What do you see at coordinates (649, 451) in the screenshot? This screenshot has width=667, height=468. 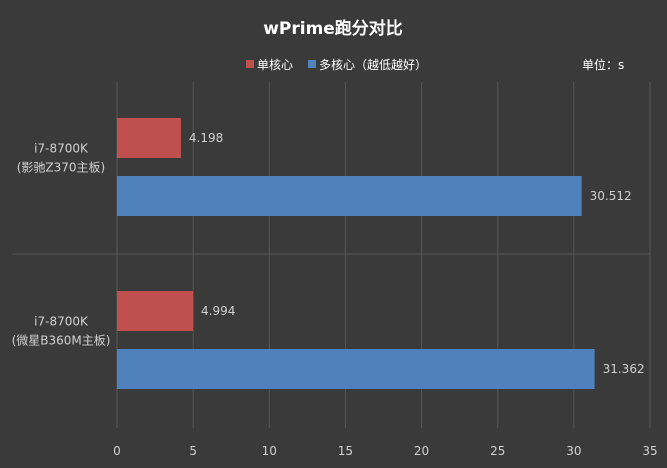 I see `x-tick-label: 35` at bounding box center [649, 451].